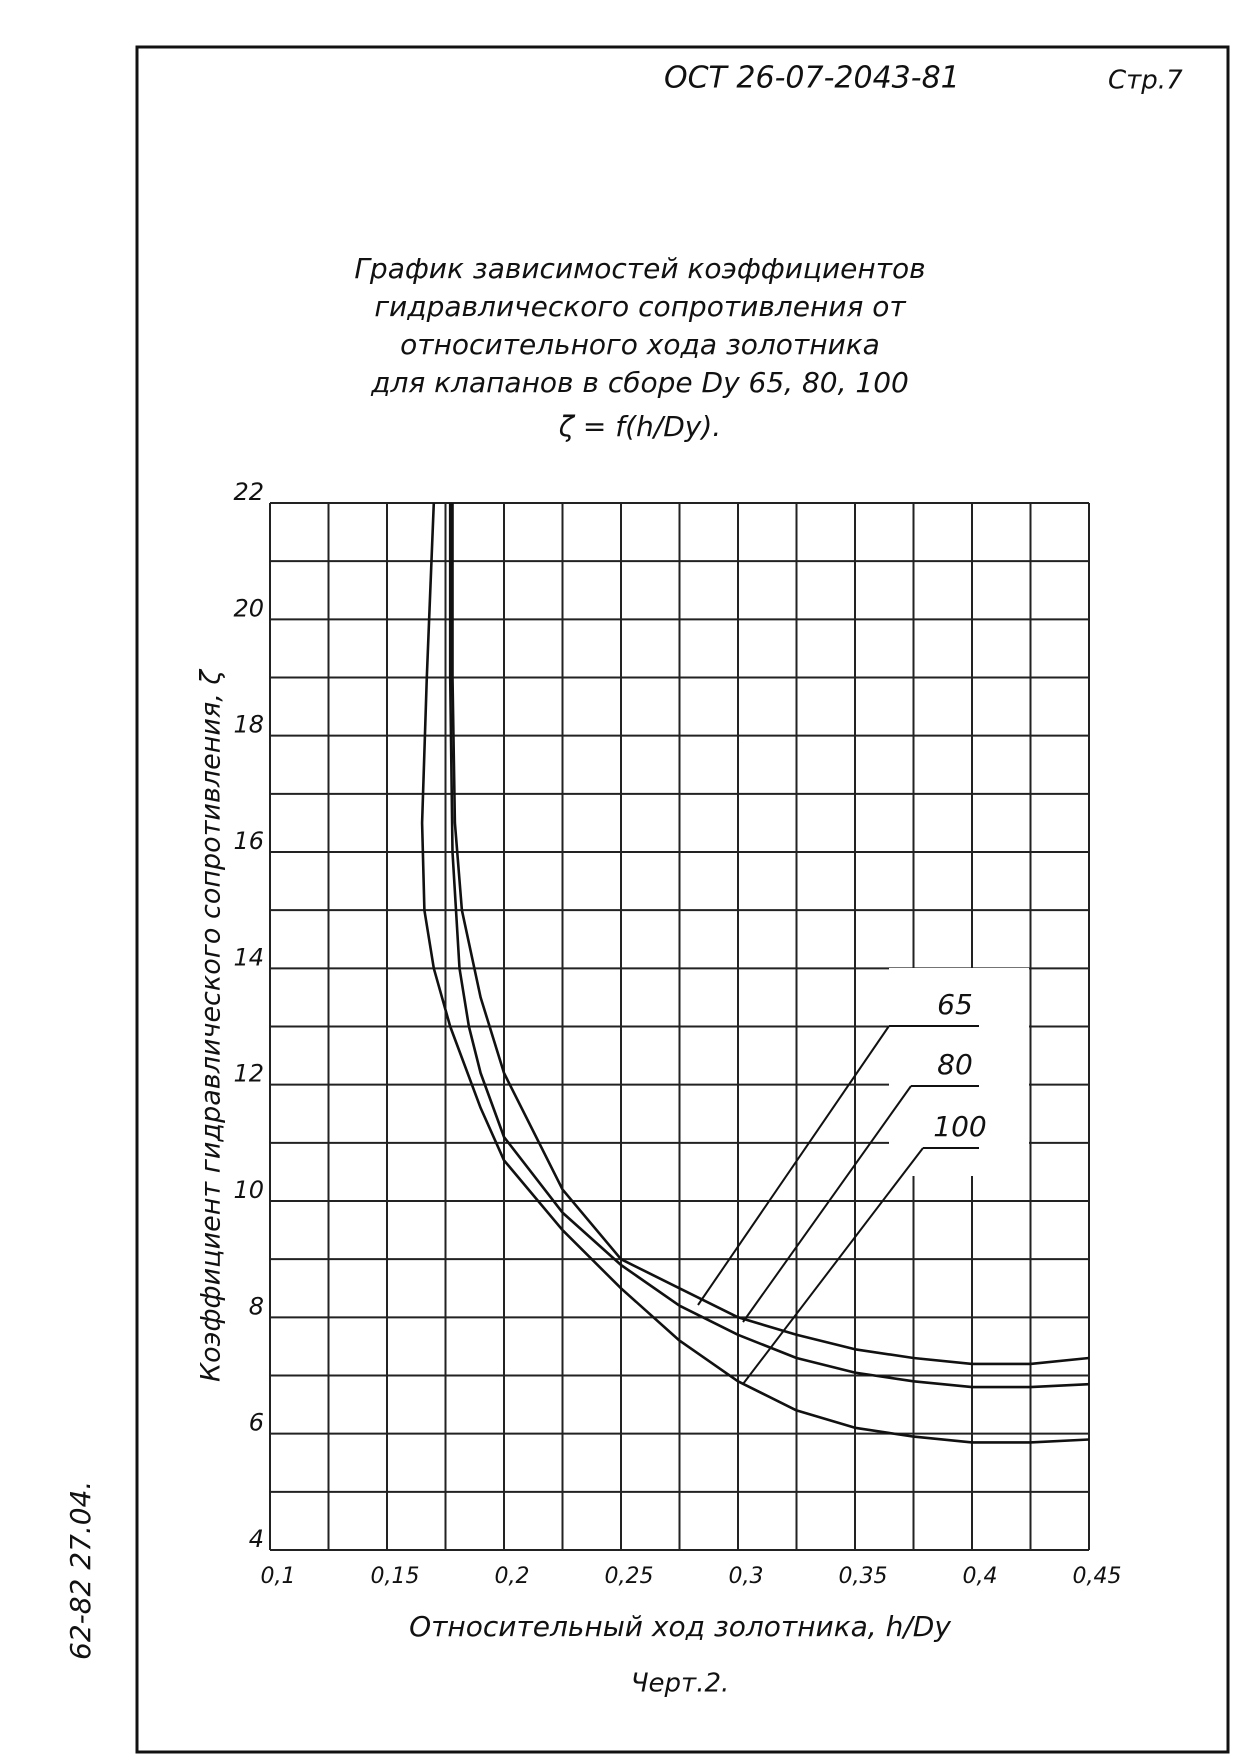 Image resolution: width=1249 pixels, height=1762 pixels. What do you see at coordinates (639, 268) in the screenshot?
I see `chart-title-line: График зависимостей коэффициентов` at bounding box center [639, 268].